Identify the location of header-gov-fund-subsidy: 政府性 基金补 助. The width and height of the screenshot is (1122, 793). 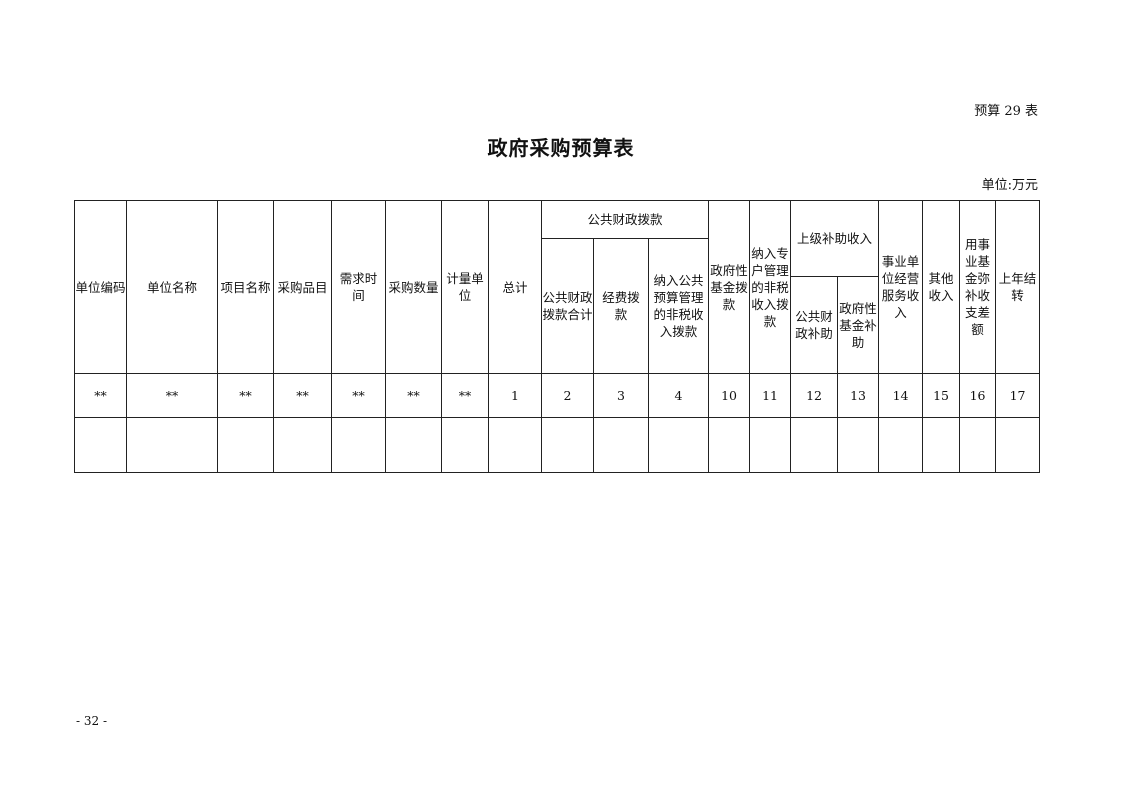
(858, 325).